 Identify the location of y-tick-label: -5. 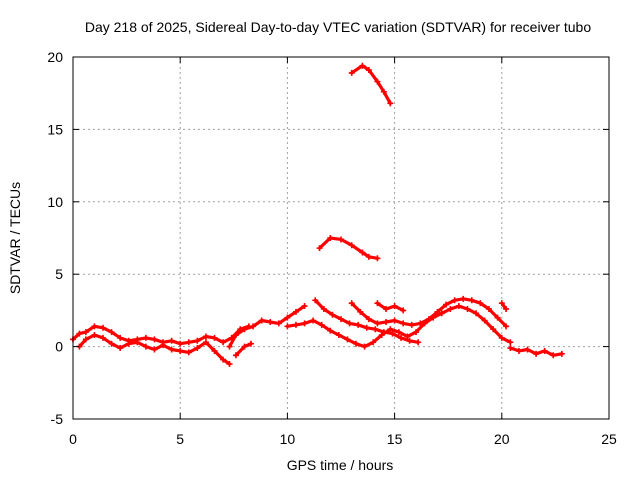
(57, 419).